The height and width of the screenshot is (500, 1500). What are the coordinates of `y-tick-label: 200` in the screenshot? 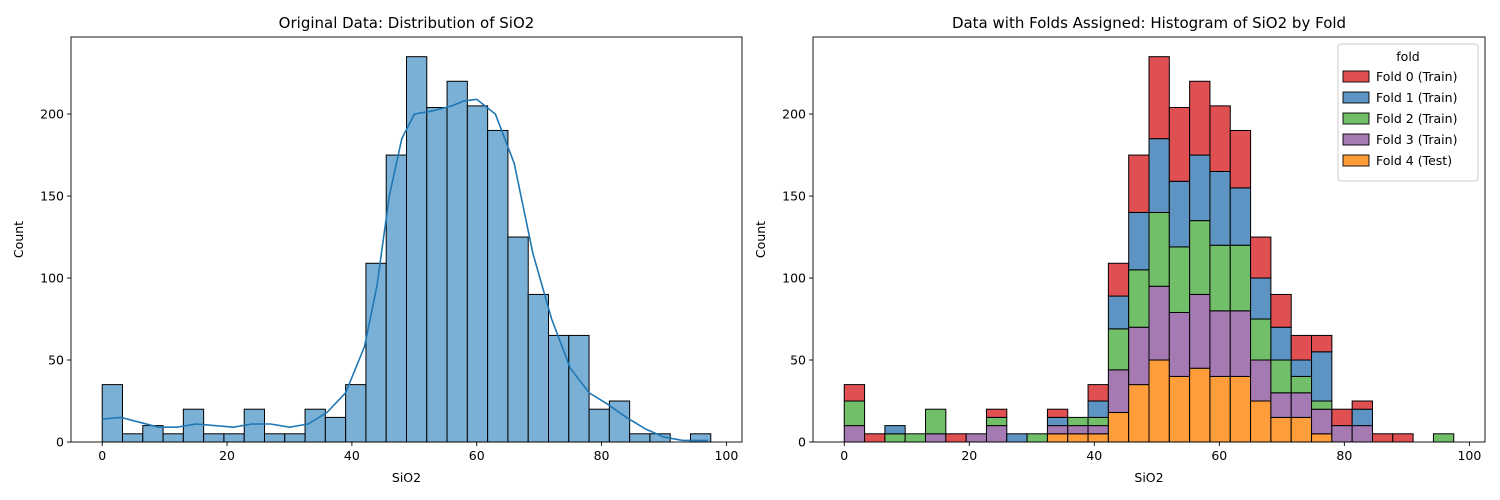 It's located at (52, 114).